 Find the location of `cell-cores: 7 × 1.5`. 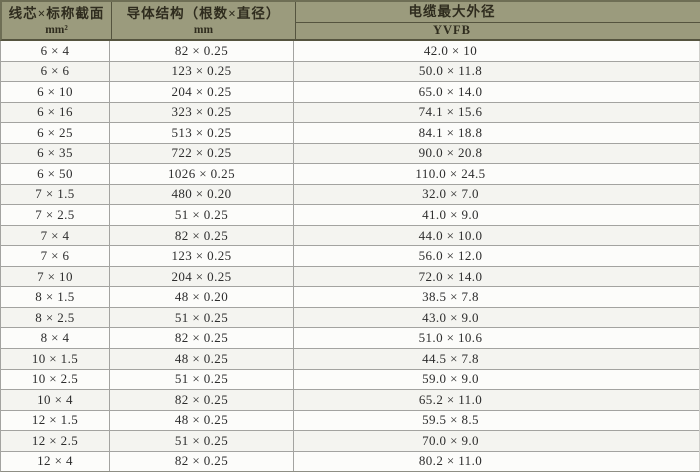

cell-cores: 7 × 1.5 is located at coordinates (55, 194).